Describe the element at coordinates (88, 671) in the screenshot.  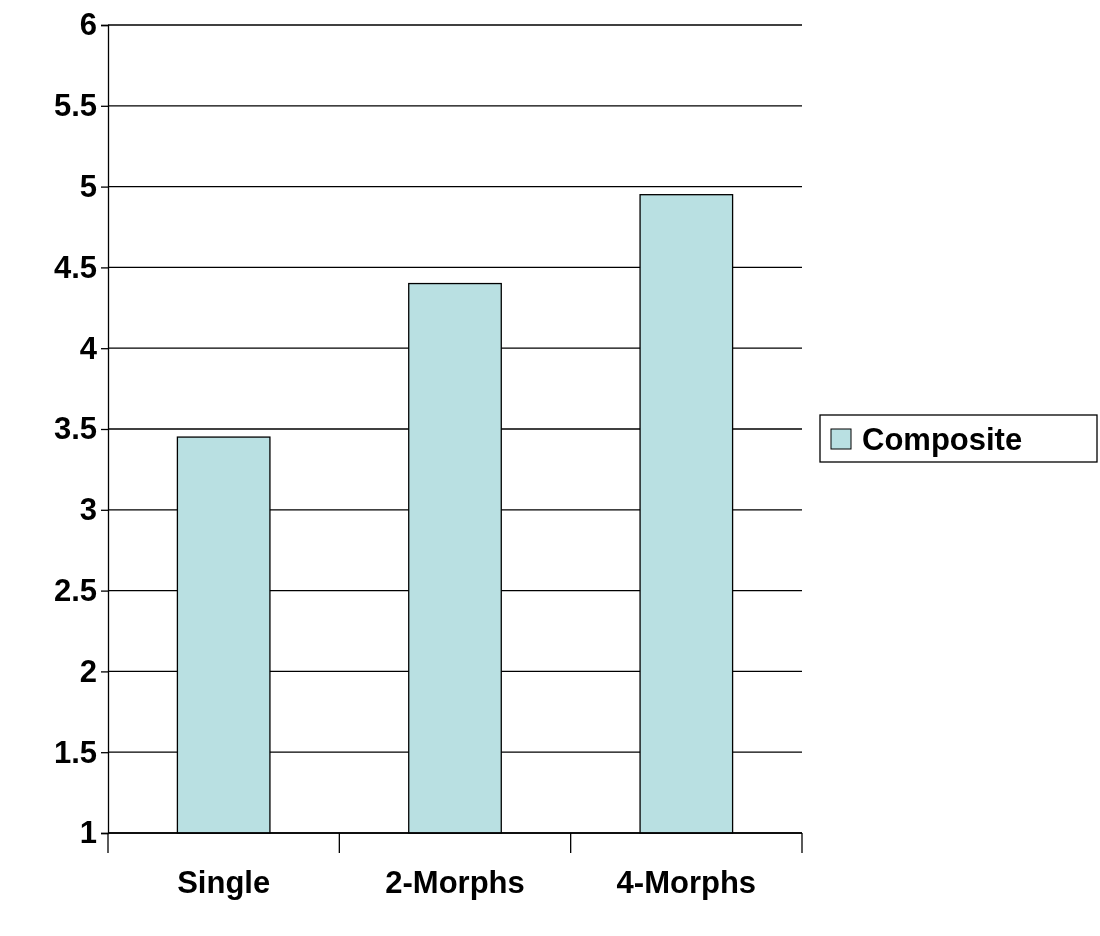
I see `y-tick-label: 2` at that location.